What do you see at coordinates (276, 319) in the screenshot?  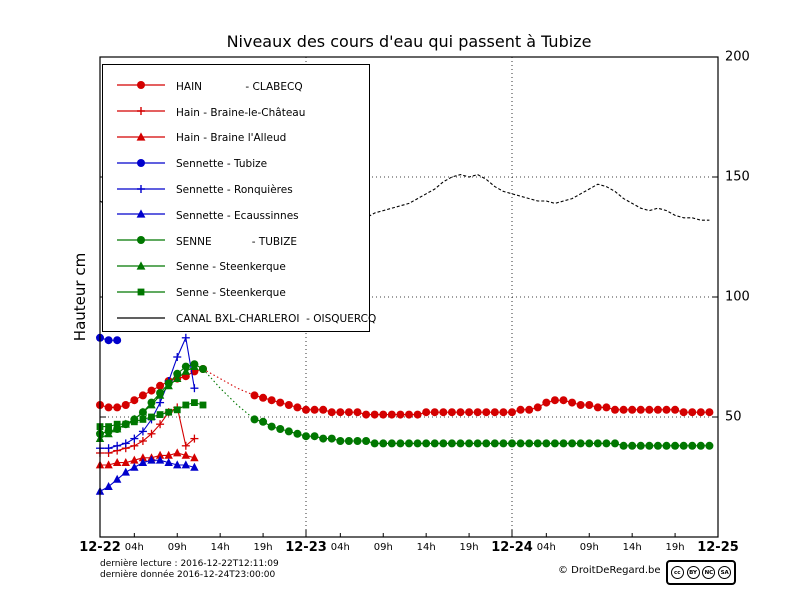 I see `legend-label: CANAL BXL-CHARLEROI - OISQUERCQ` at bounding box center [276, 319].